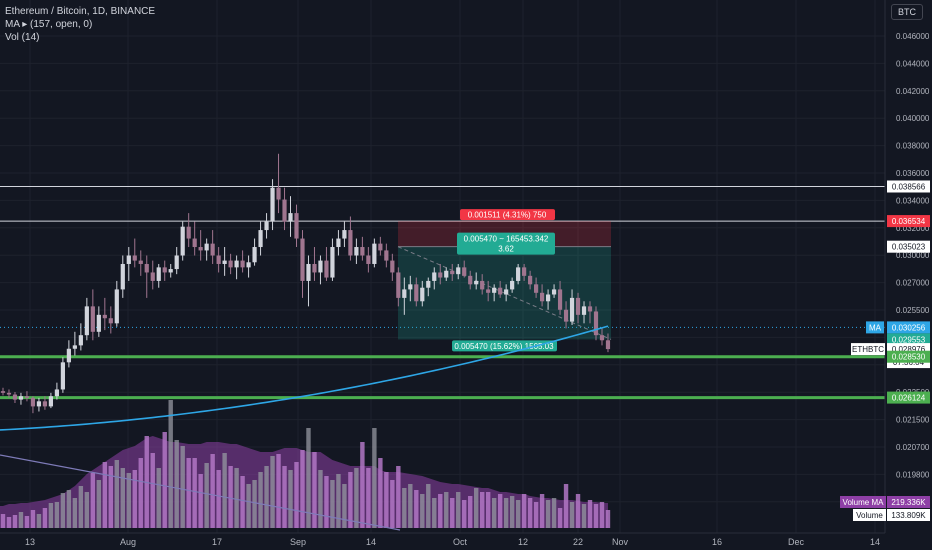 The image size is (932, 550). What do you see at coordinates (298, 542) in the screenshot?
I see `time-tick-label: Sep` at bounding box center [298, 542].